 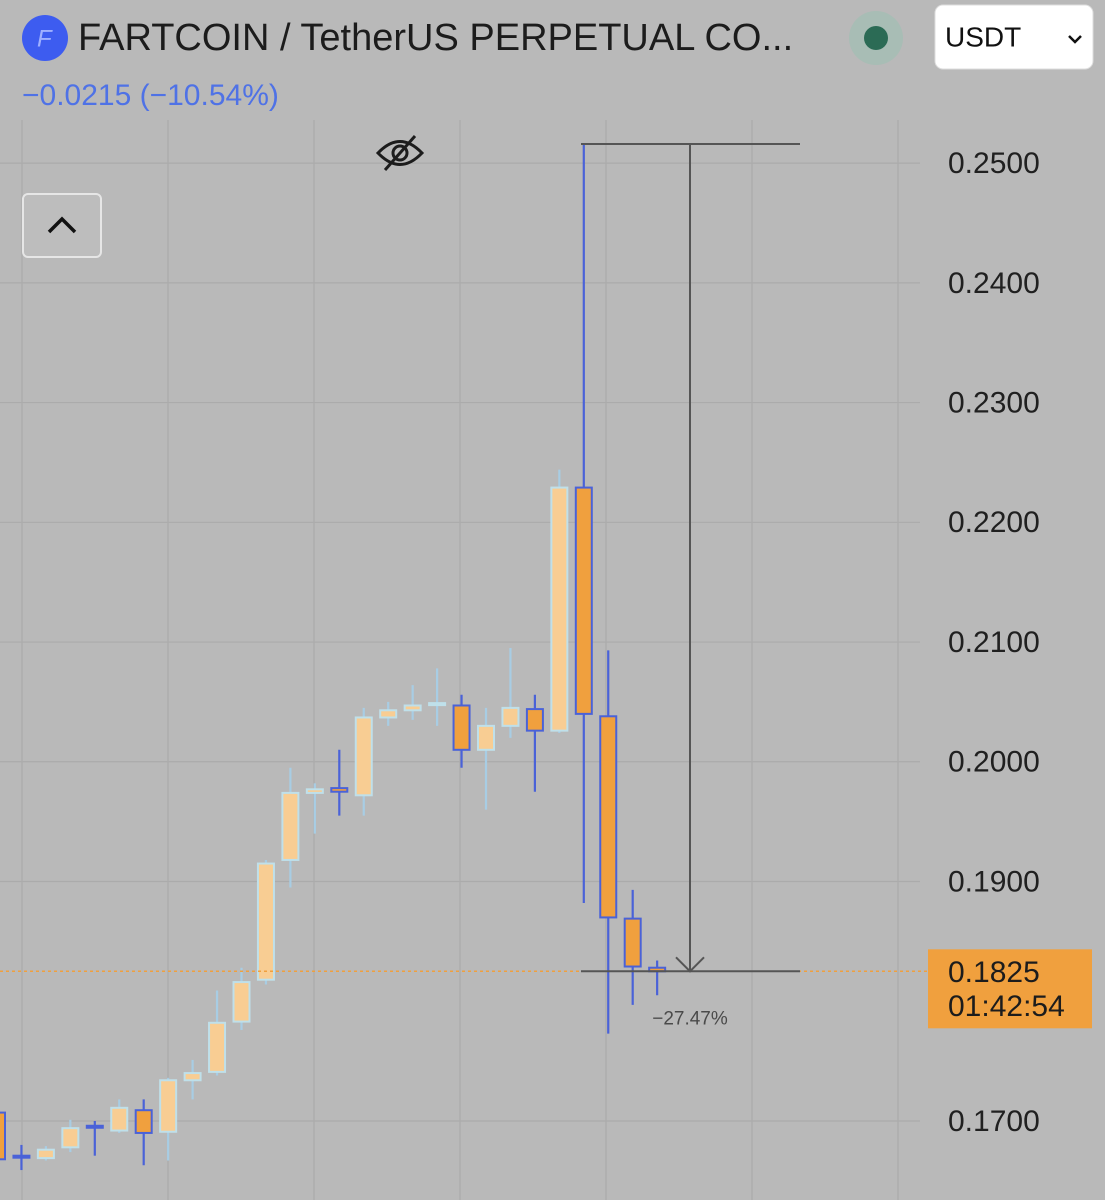 What do you see at coordinates (994, 163) in the screenshot?
I see `y-tick-label: 0.2500` at bounding box center [994, 163].